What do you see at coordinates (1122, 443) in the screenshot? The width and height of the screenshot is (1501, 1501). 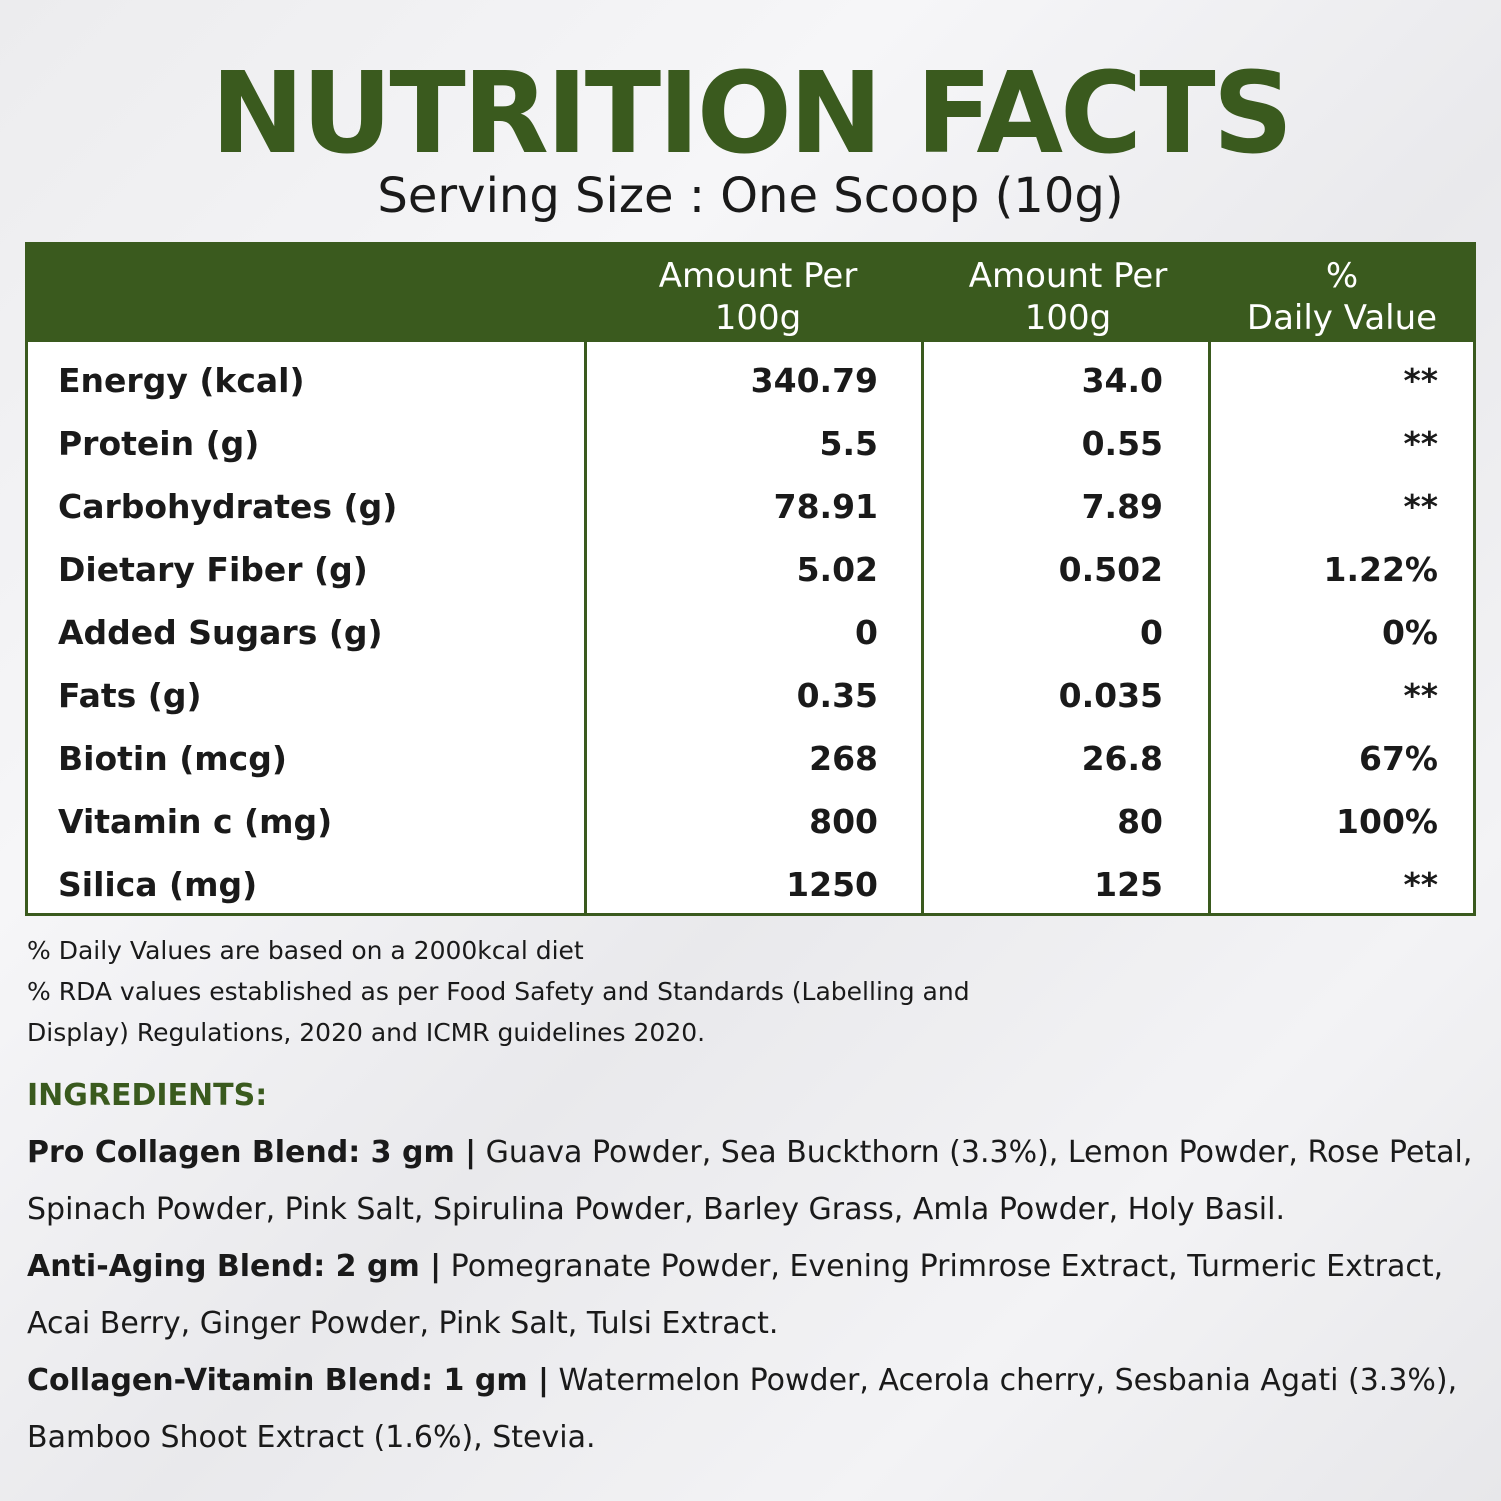 I see `amount-per-serving: 0.55` at bounding box center [1122, 443].